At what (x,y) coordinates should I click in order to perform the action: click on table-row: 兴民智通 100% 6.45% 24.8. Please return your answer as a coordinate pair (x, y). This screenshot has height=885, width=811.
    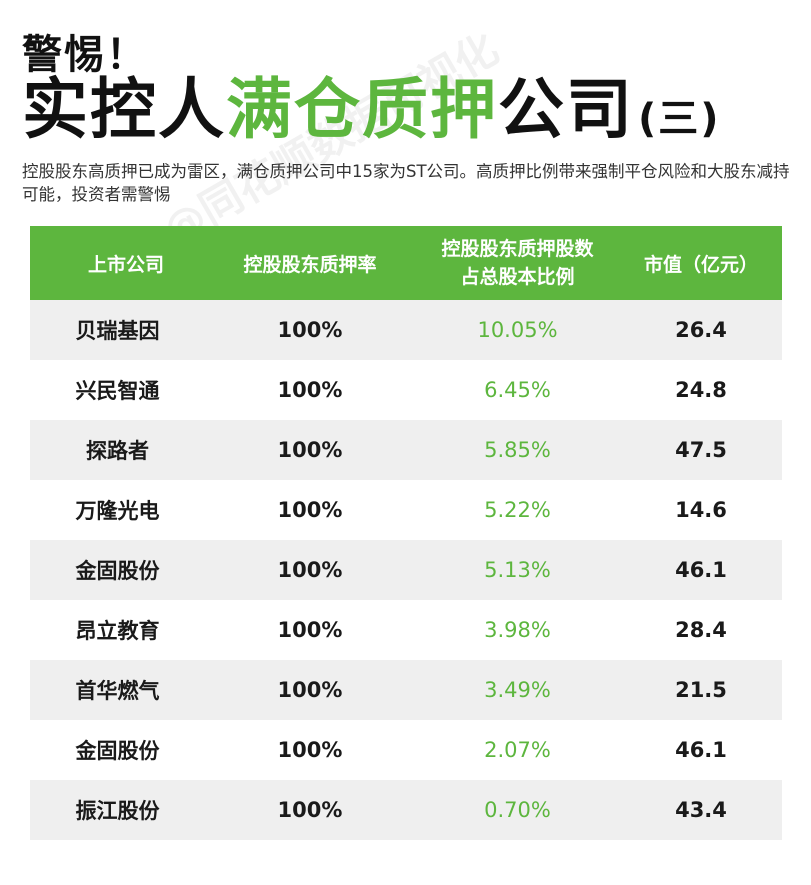
    Looking at the image, I should click on (406, 390).